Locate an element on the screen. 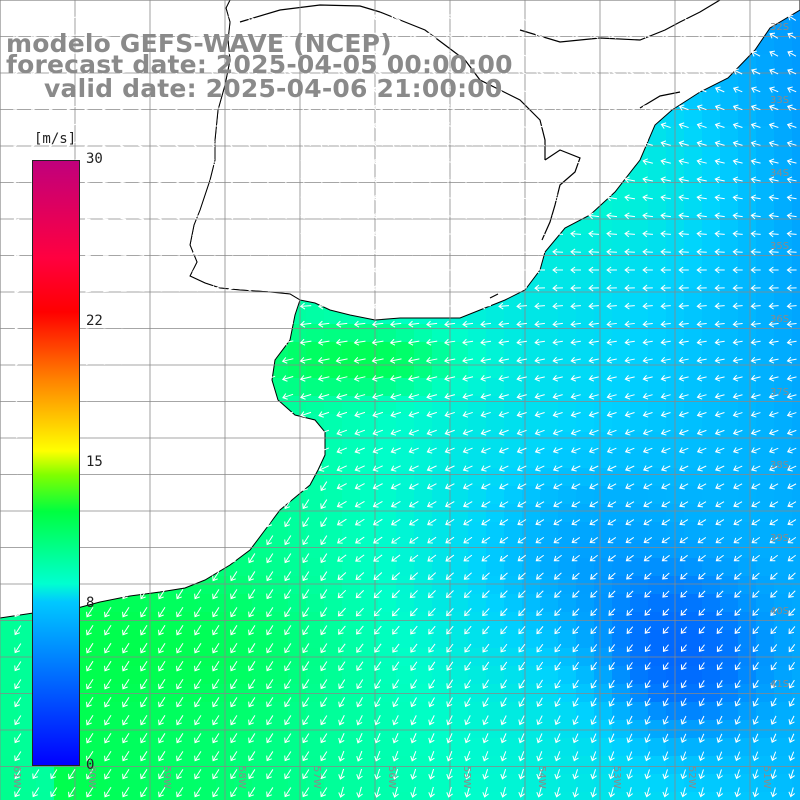  colorbar-tick-label: 8 is located at coordinates (90, 603).